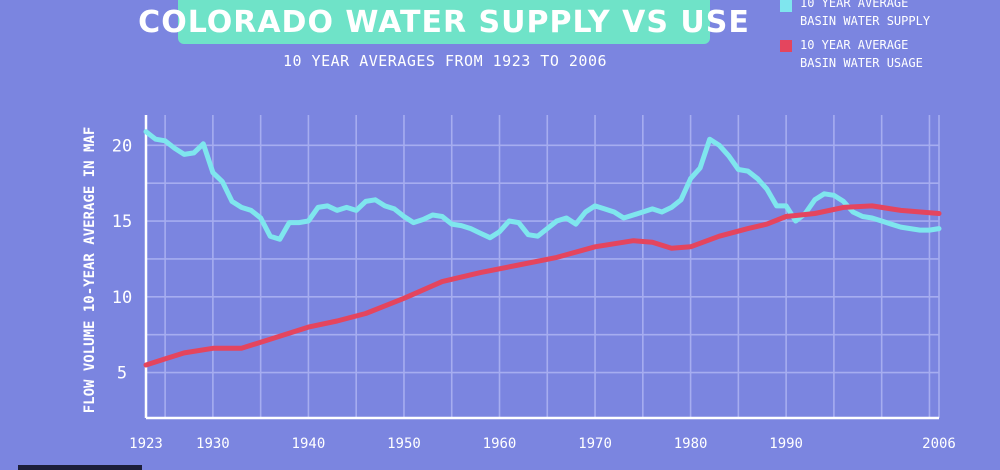  I want to click on x-tick-label: 1970, so click(595, 444).